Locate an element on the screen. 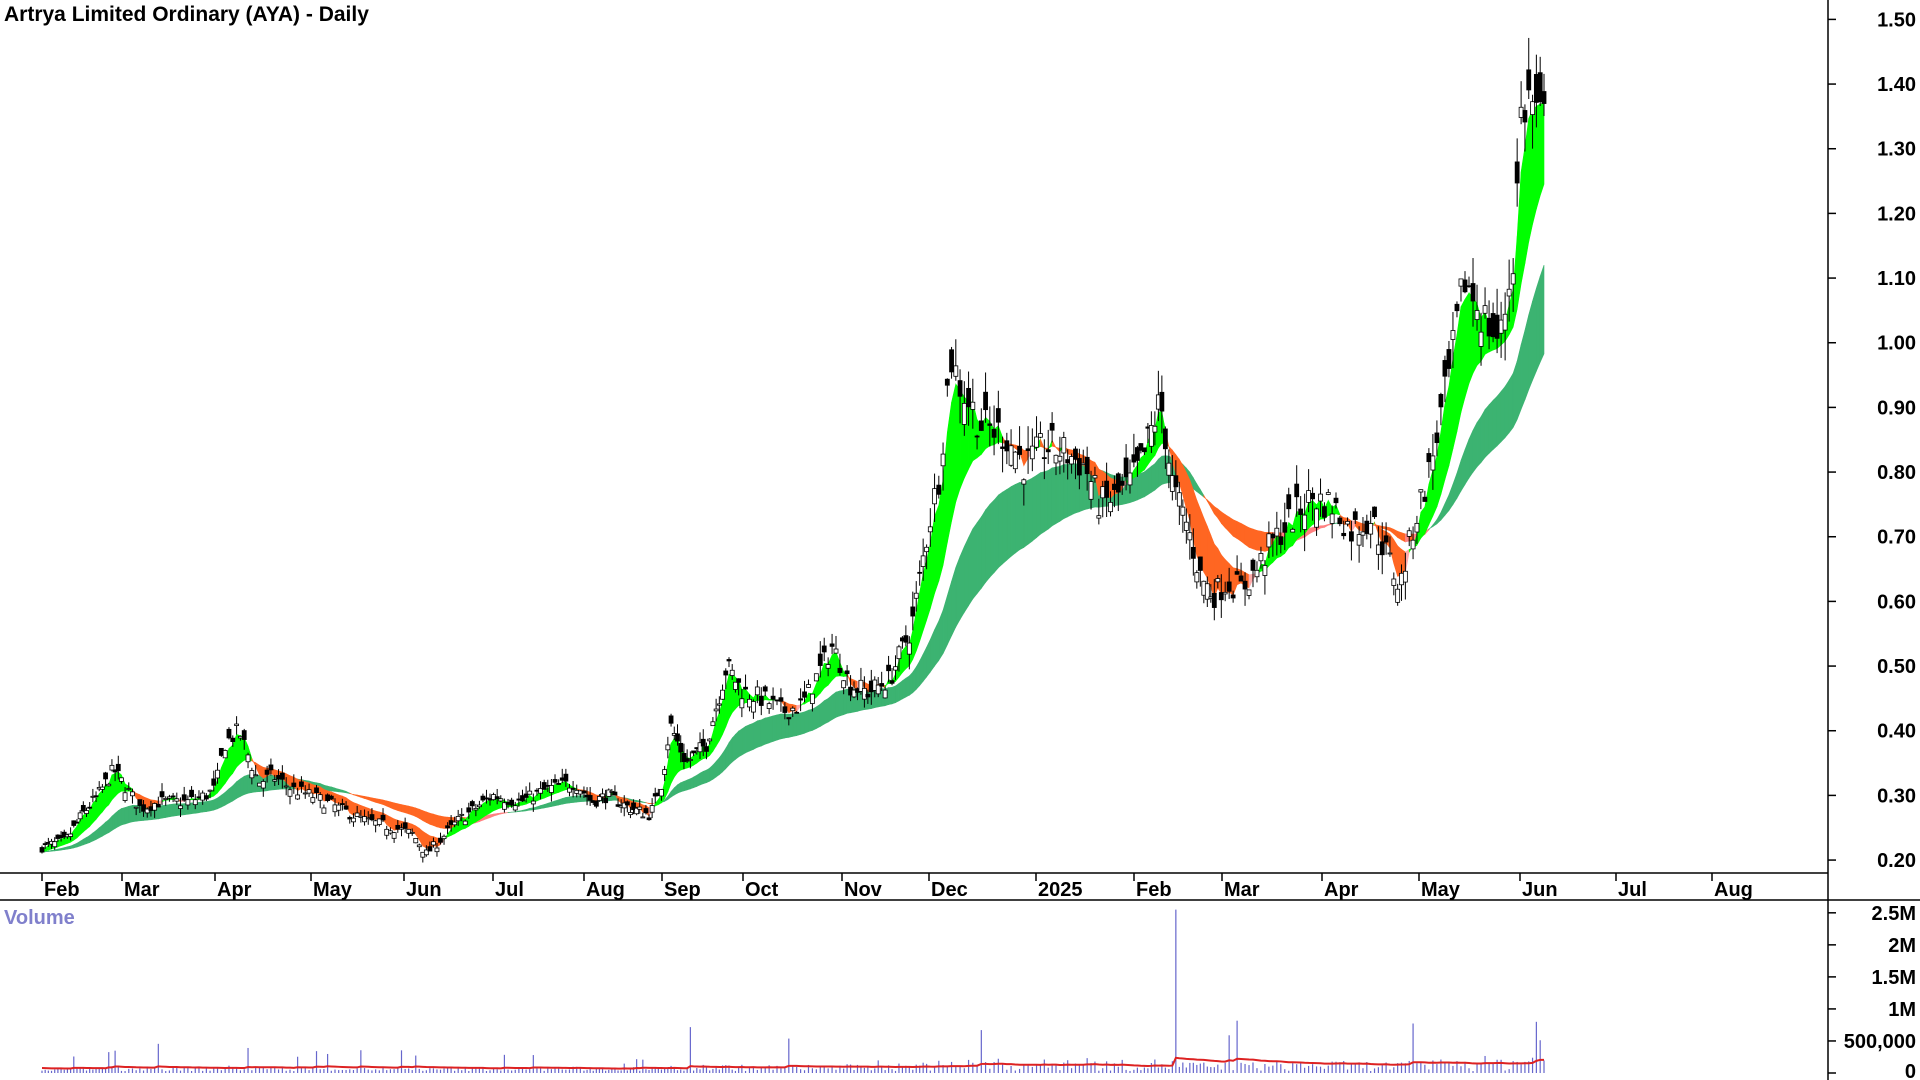 The image size is (1920, 1080). y-tick-label: 0.20 is located at coordinates (1896, 861).